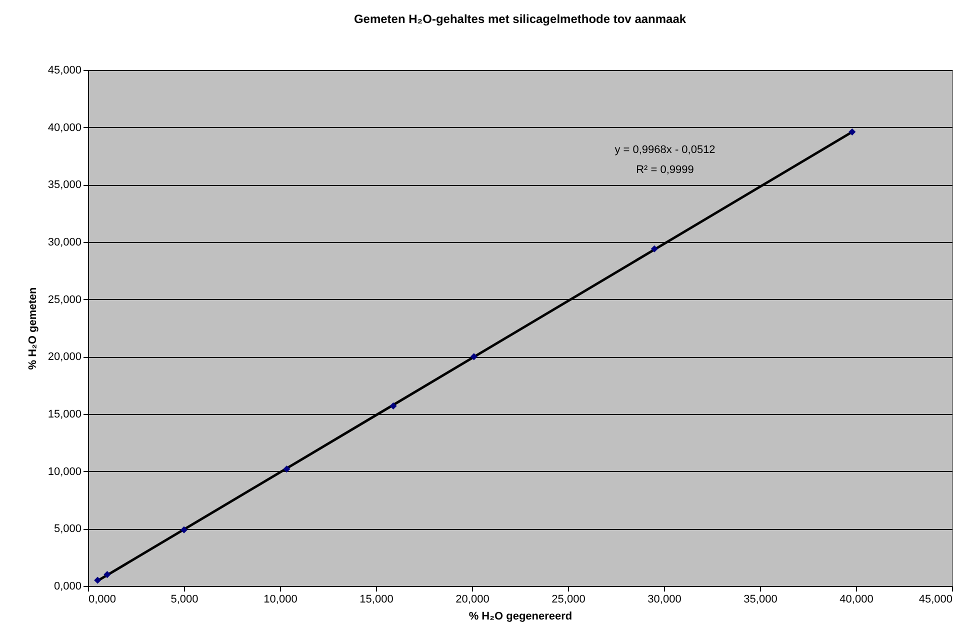 Image resolution: width=976 pixels, height=643 pixels. I want to click on y-tick-label: 20,000, so click(65, 357).